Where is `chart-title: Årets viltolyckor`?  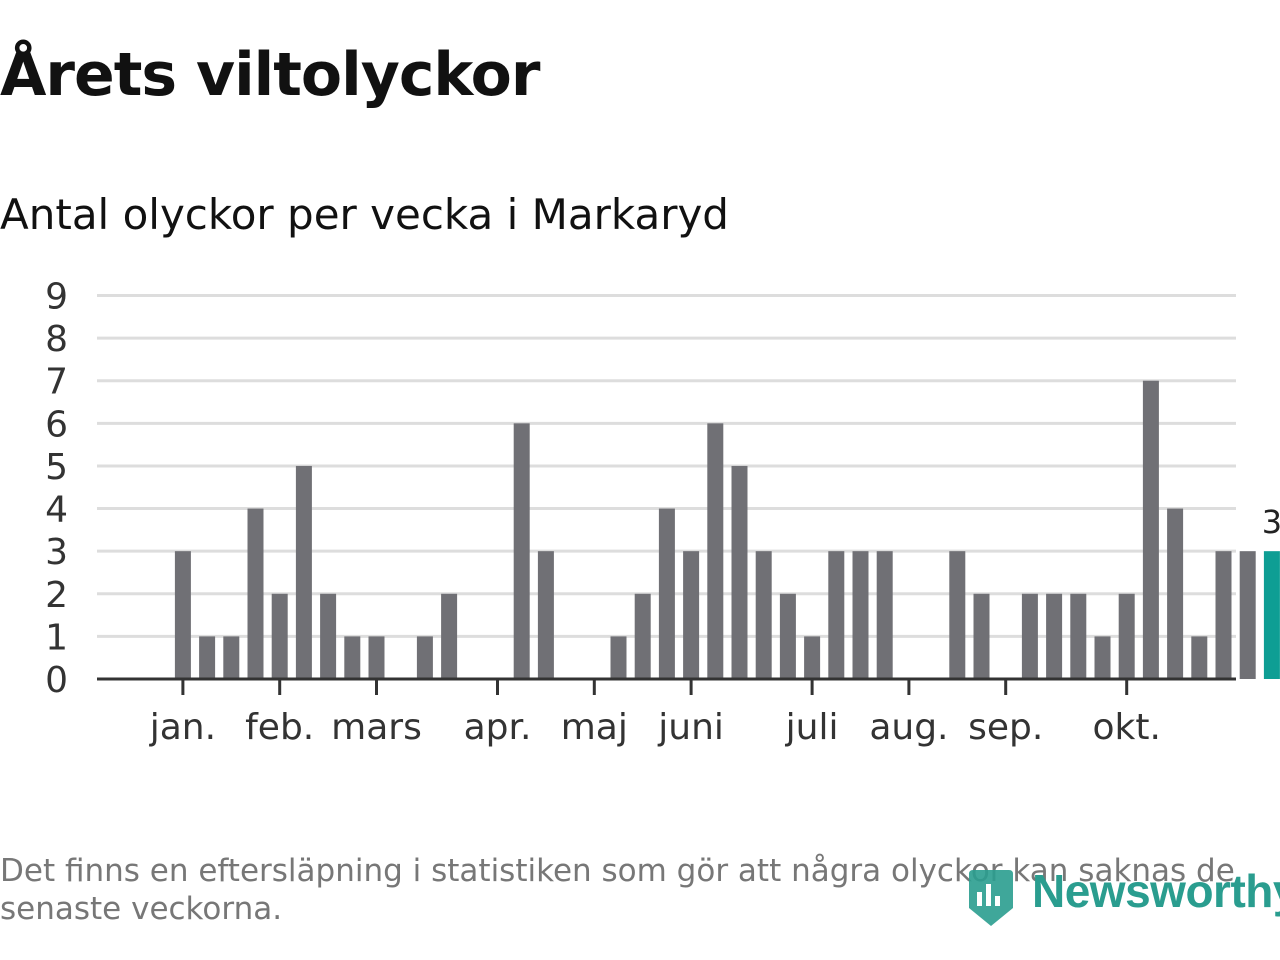
chart-title: Årets viltolyckor is located at coordinates (270, 75).